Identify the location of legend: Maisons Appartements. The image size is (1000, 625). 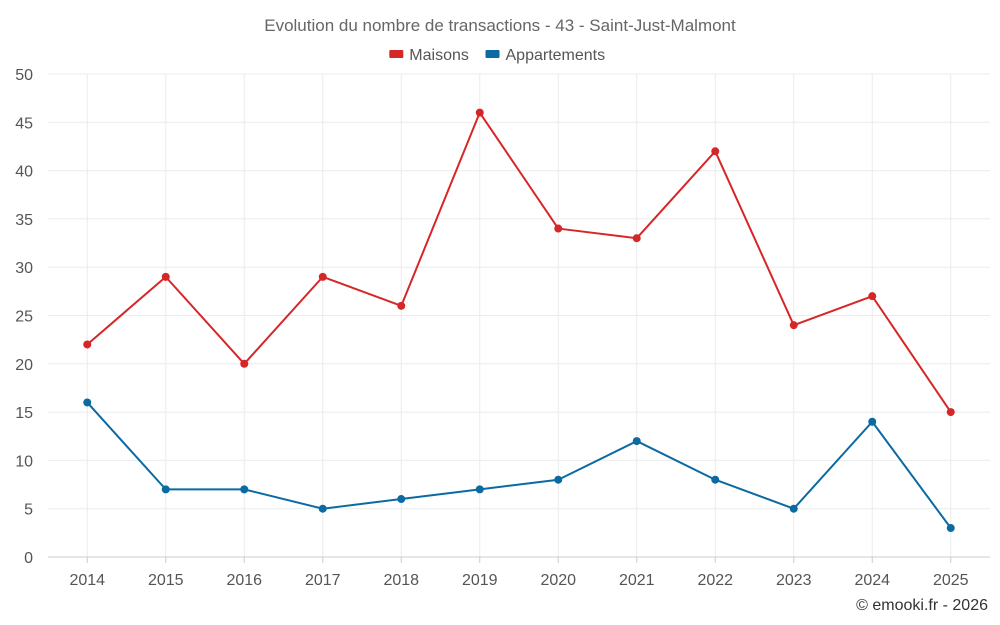
(497, 55).